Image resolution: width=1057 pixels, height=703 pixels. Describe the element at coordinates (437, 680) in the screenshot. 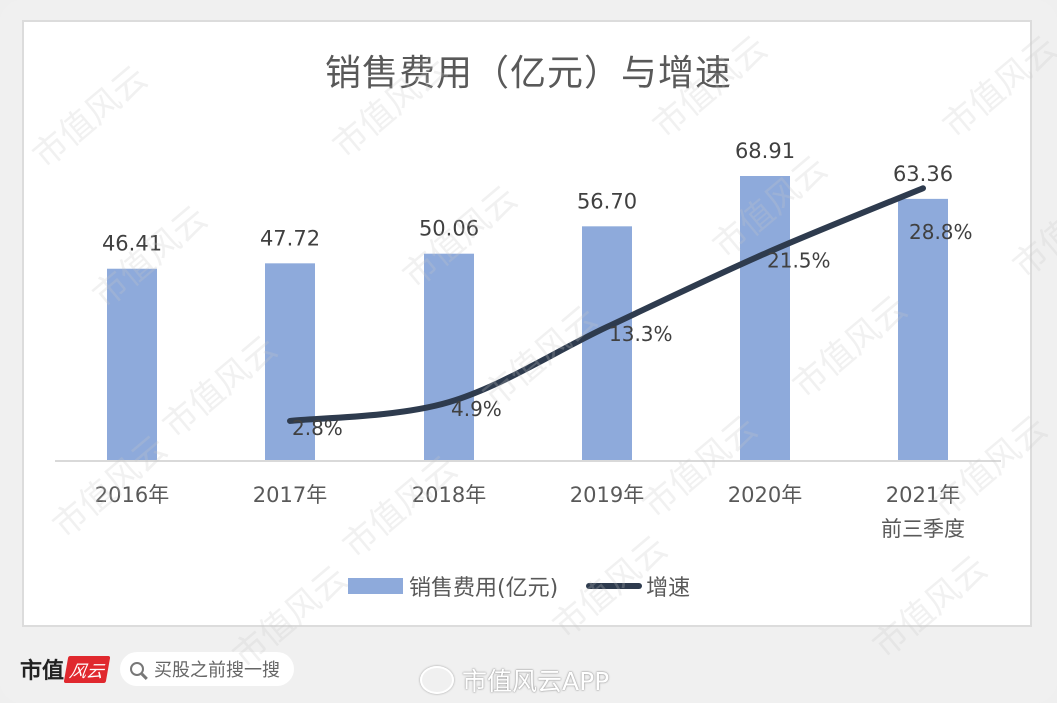

I see `weibo-icon` at that location.